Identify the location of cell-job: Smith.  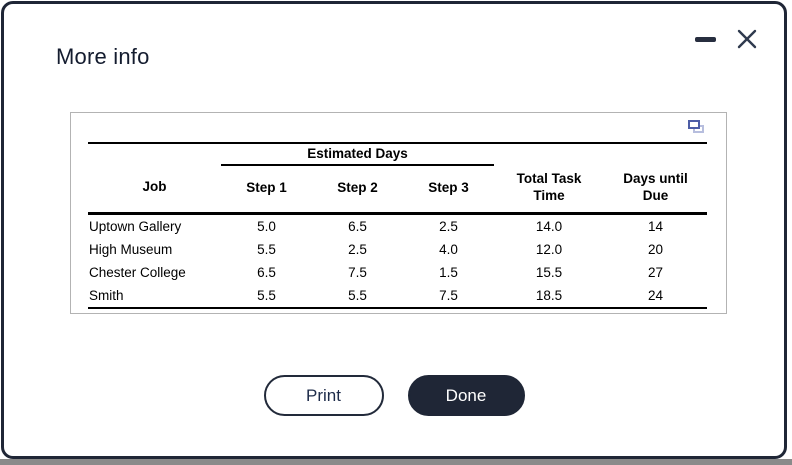
(106, 295).